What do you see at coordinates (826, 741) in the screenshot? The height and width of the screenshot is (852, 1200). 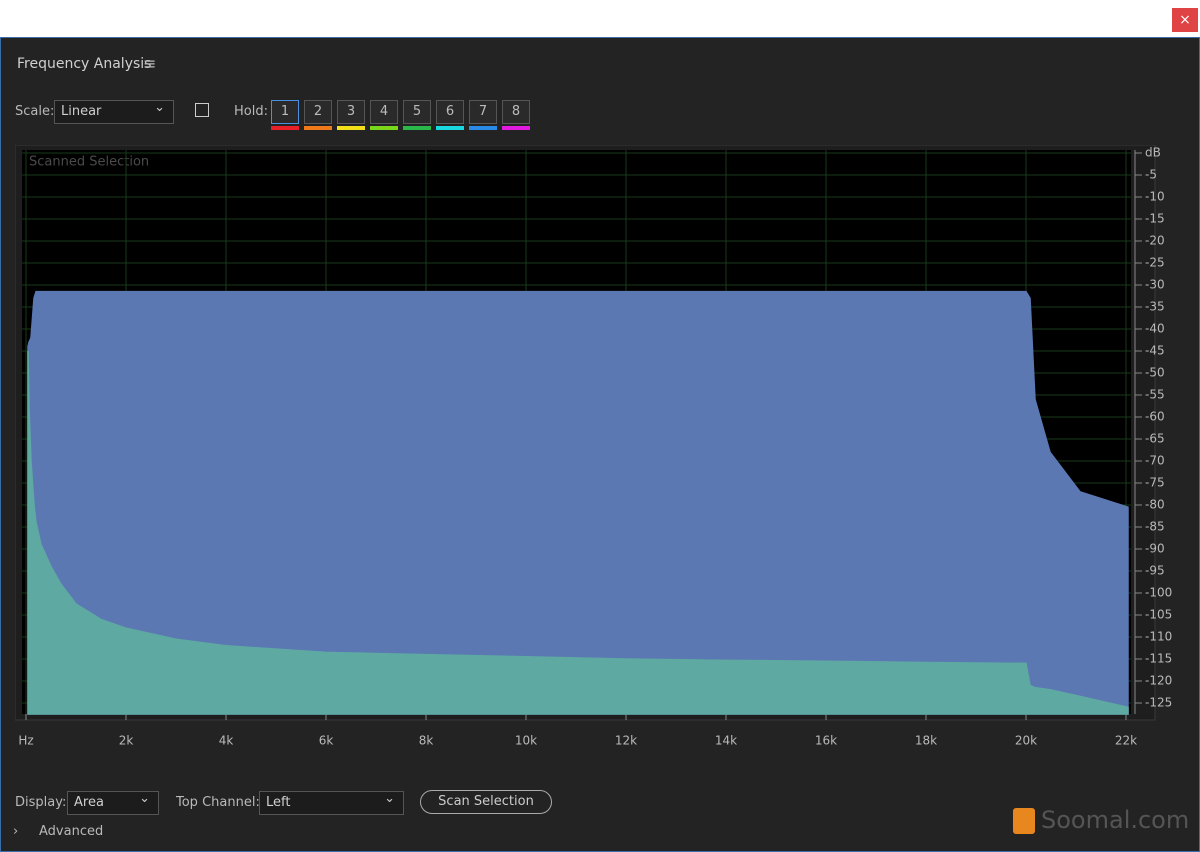 I see `x-tick-label: 16k` at bounding box center [826, 741].